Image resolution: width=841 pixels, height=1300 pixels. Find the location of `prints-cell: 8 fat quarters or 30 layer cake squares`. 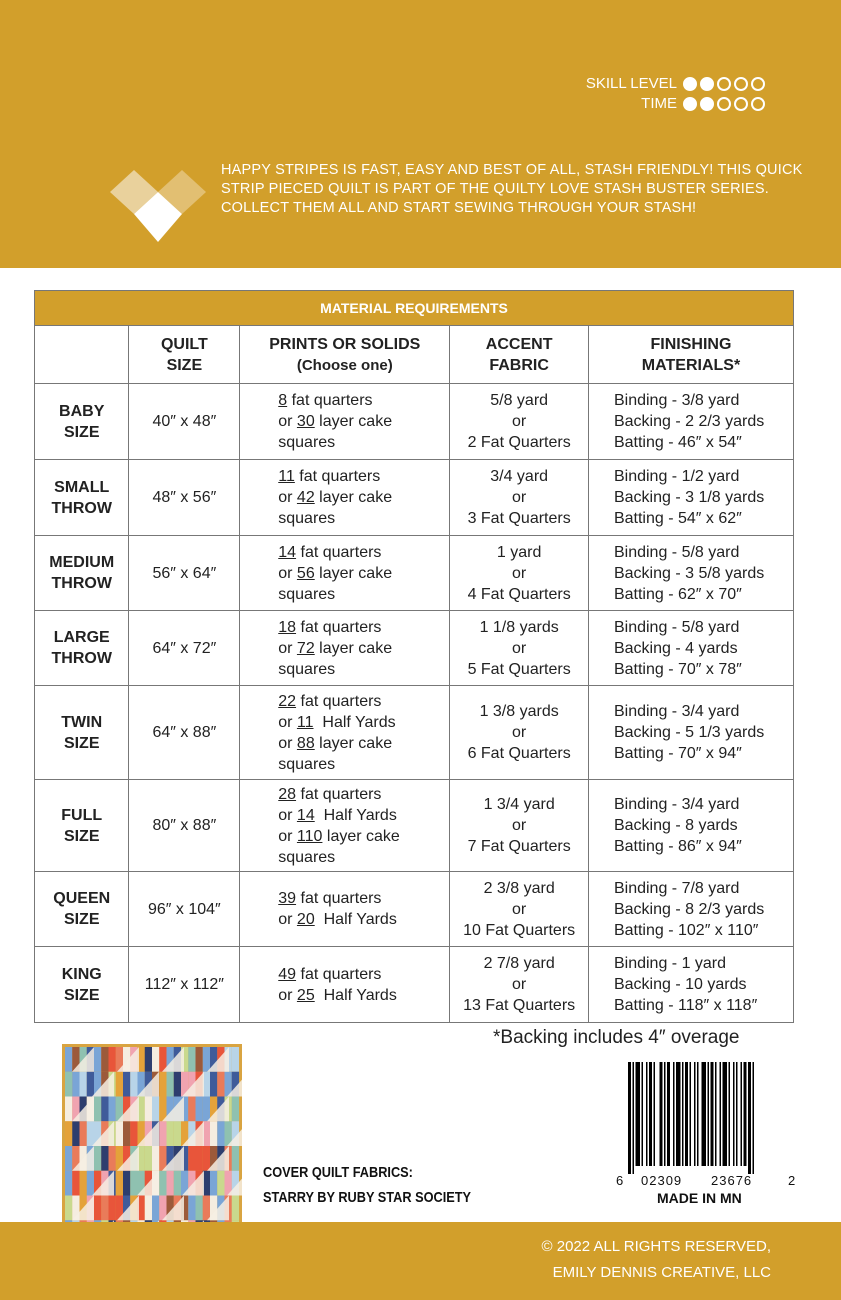

prints-cell: 8 fat quarters or 30 layer cake squares is located at coordinates (345, 421).